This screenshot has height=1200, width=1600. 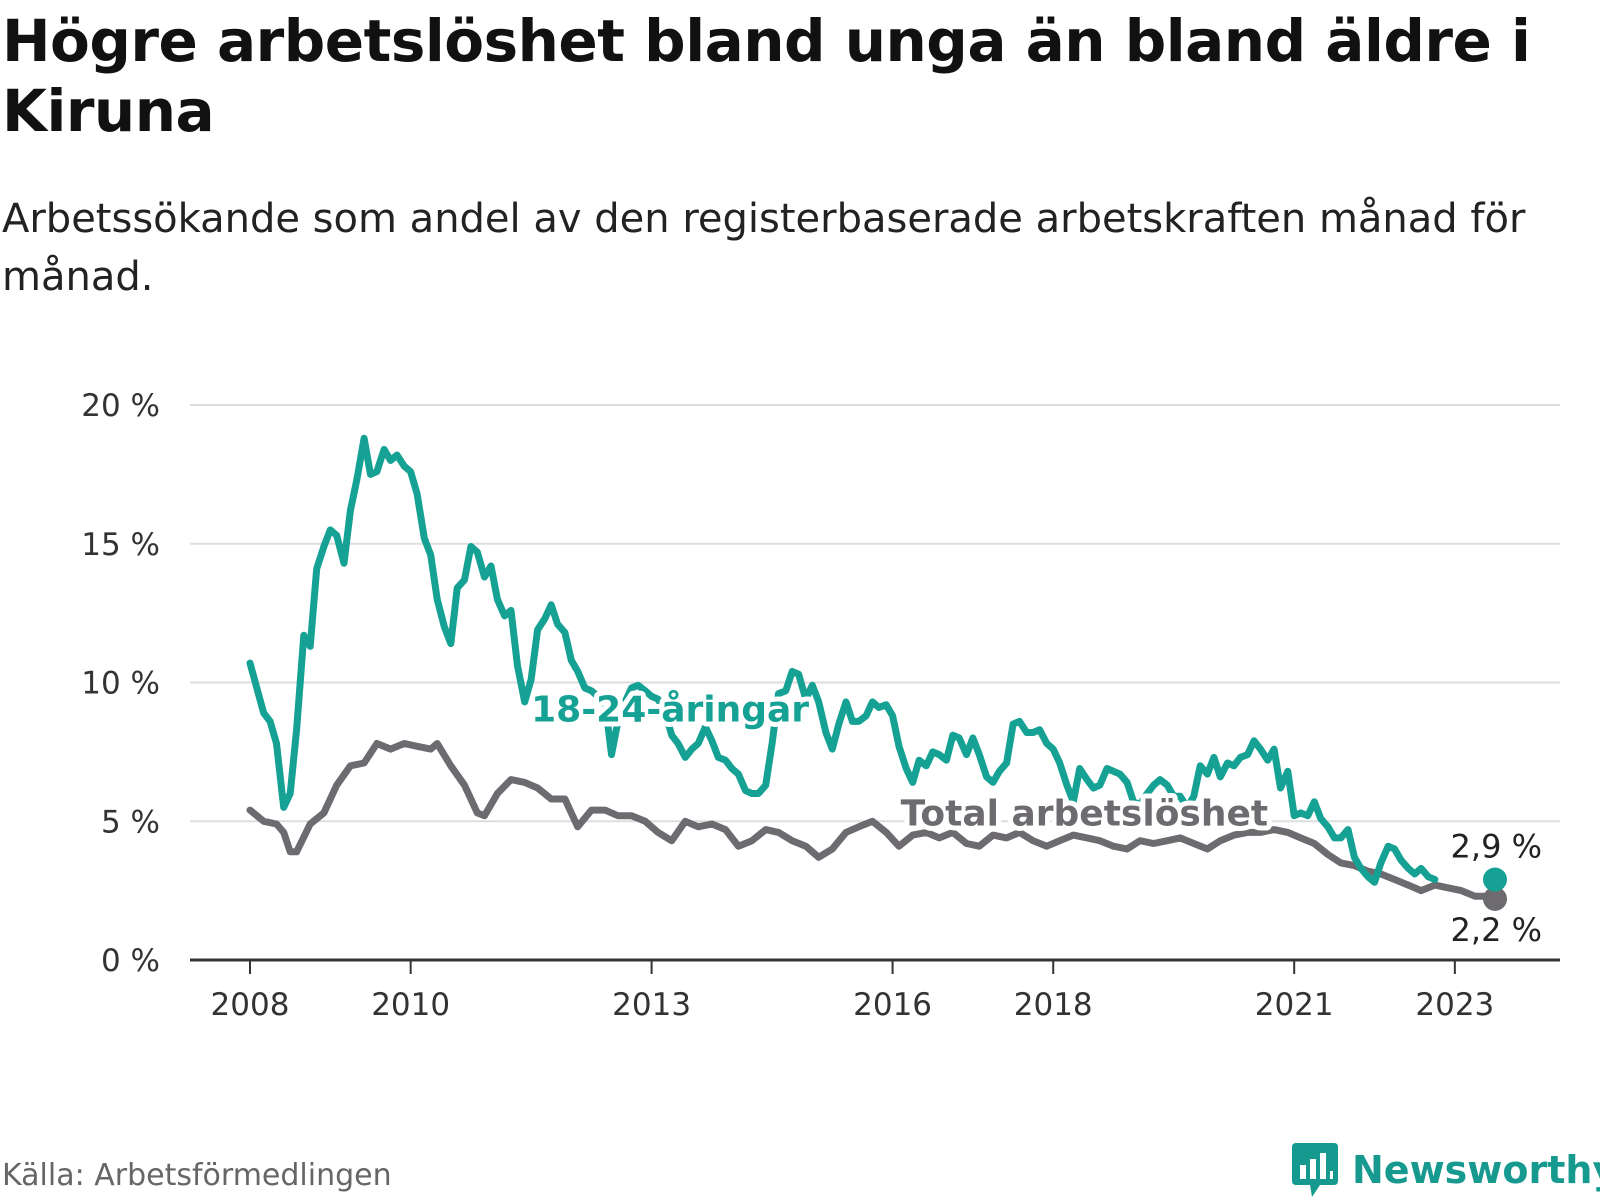 What do you see at coordinates (130, 961) in the screenshot?
I see `y-tick-label: 0 %` at bounding box center [130, 961].